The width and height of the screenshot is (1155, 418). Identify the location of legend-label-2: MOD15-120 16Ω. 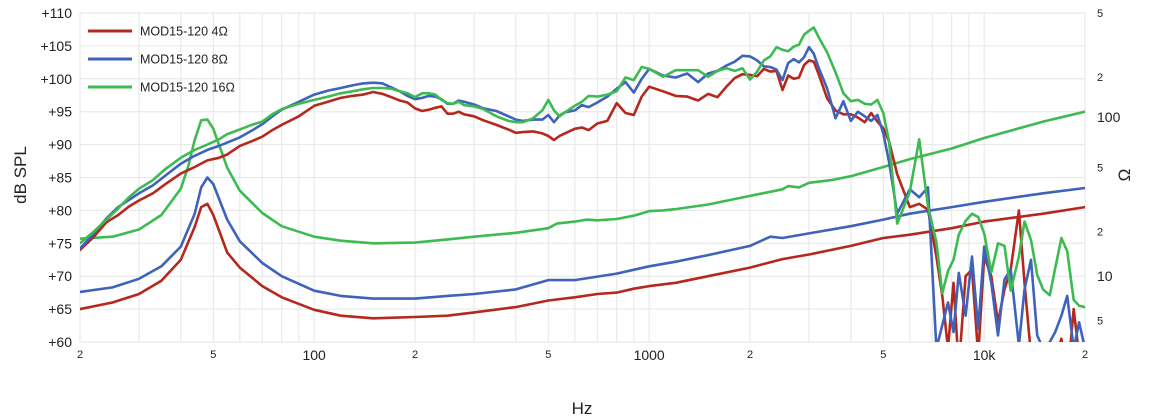
(187, 88).